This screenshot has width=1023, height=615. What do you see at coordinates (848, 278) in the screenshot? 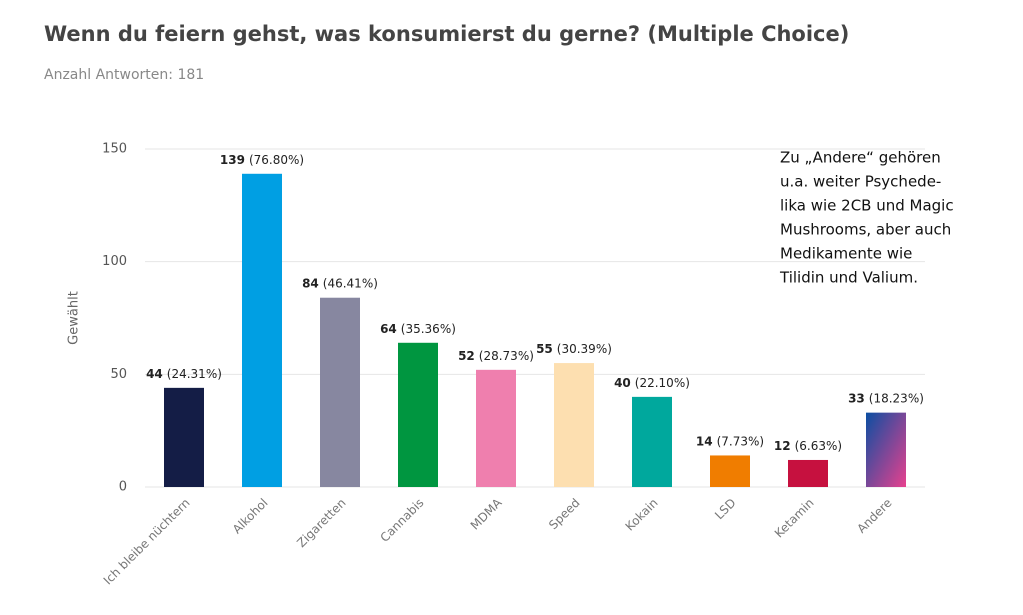
I see `annotation-line: Tilidin und Valium.` at bounding box center [848, 278].